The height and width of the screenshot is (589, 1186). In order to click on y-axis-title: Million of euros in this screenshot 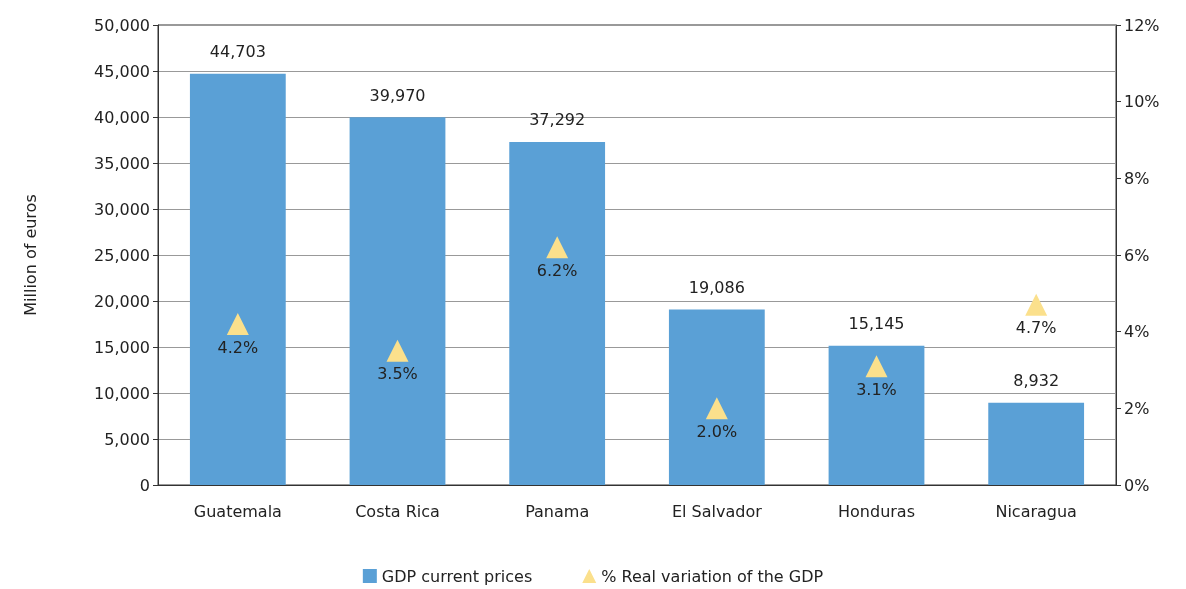, I will do `click(30, 255)`.